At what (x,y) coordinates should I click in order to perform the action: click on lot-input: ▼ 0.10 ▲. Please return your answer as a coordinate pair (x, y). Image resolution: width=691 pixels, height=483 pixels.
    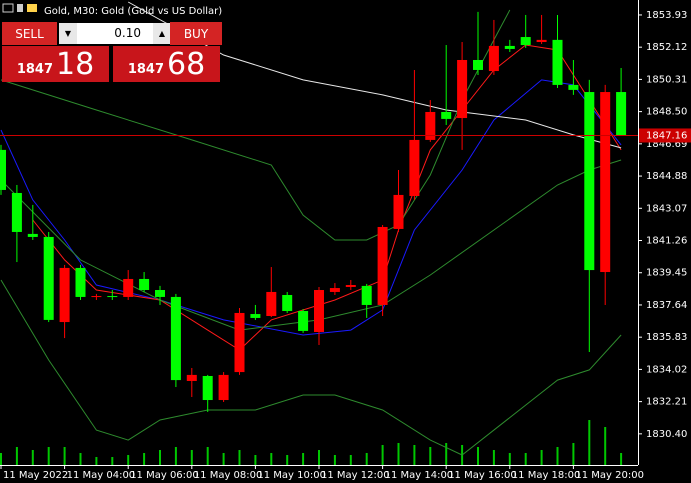
    Looking at the image, I should click on (115, 33).